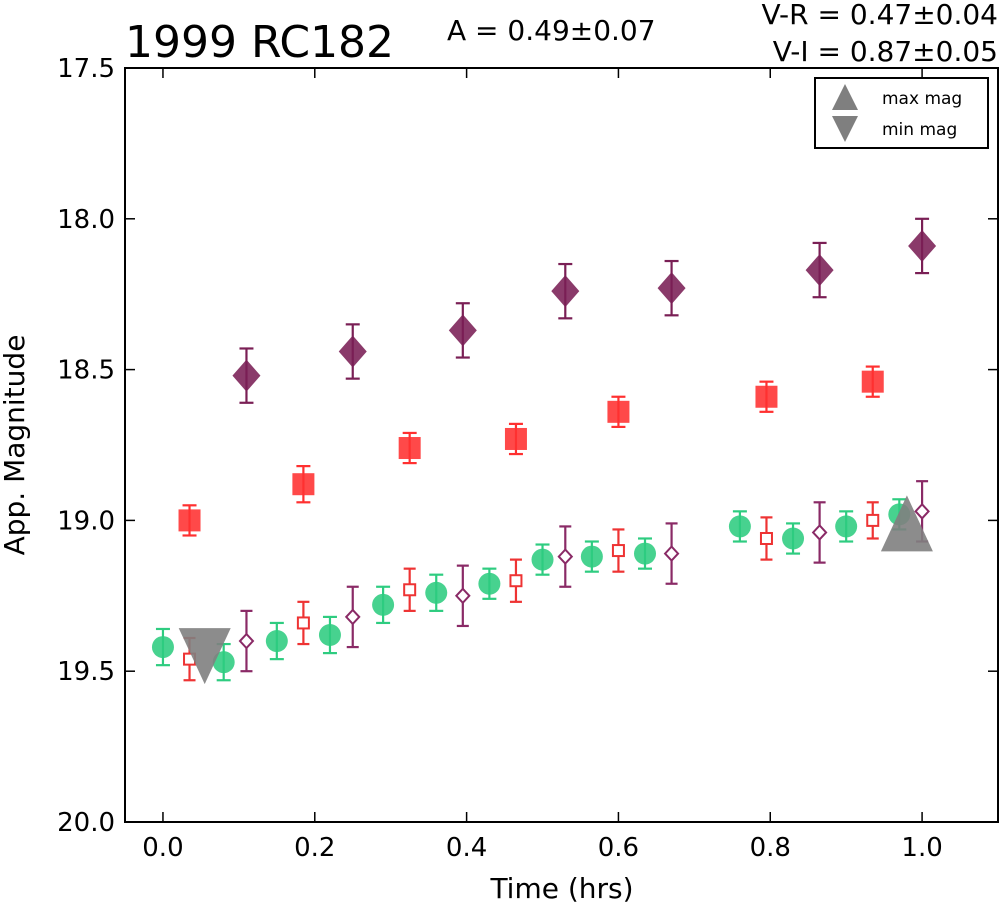 This screenshot has height=904, width=1001. Describe the element at coordinates (845, 97) in the screenshot. I see `max-mag-legend-icon` at that location.